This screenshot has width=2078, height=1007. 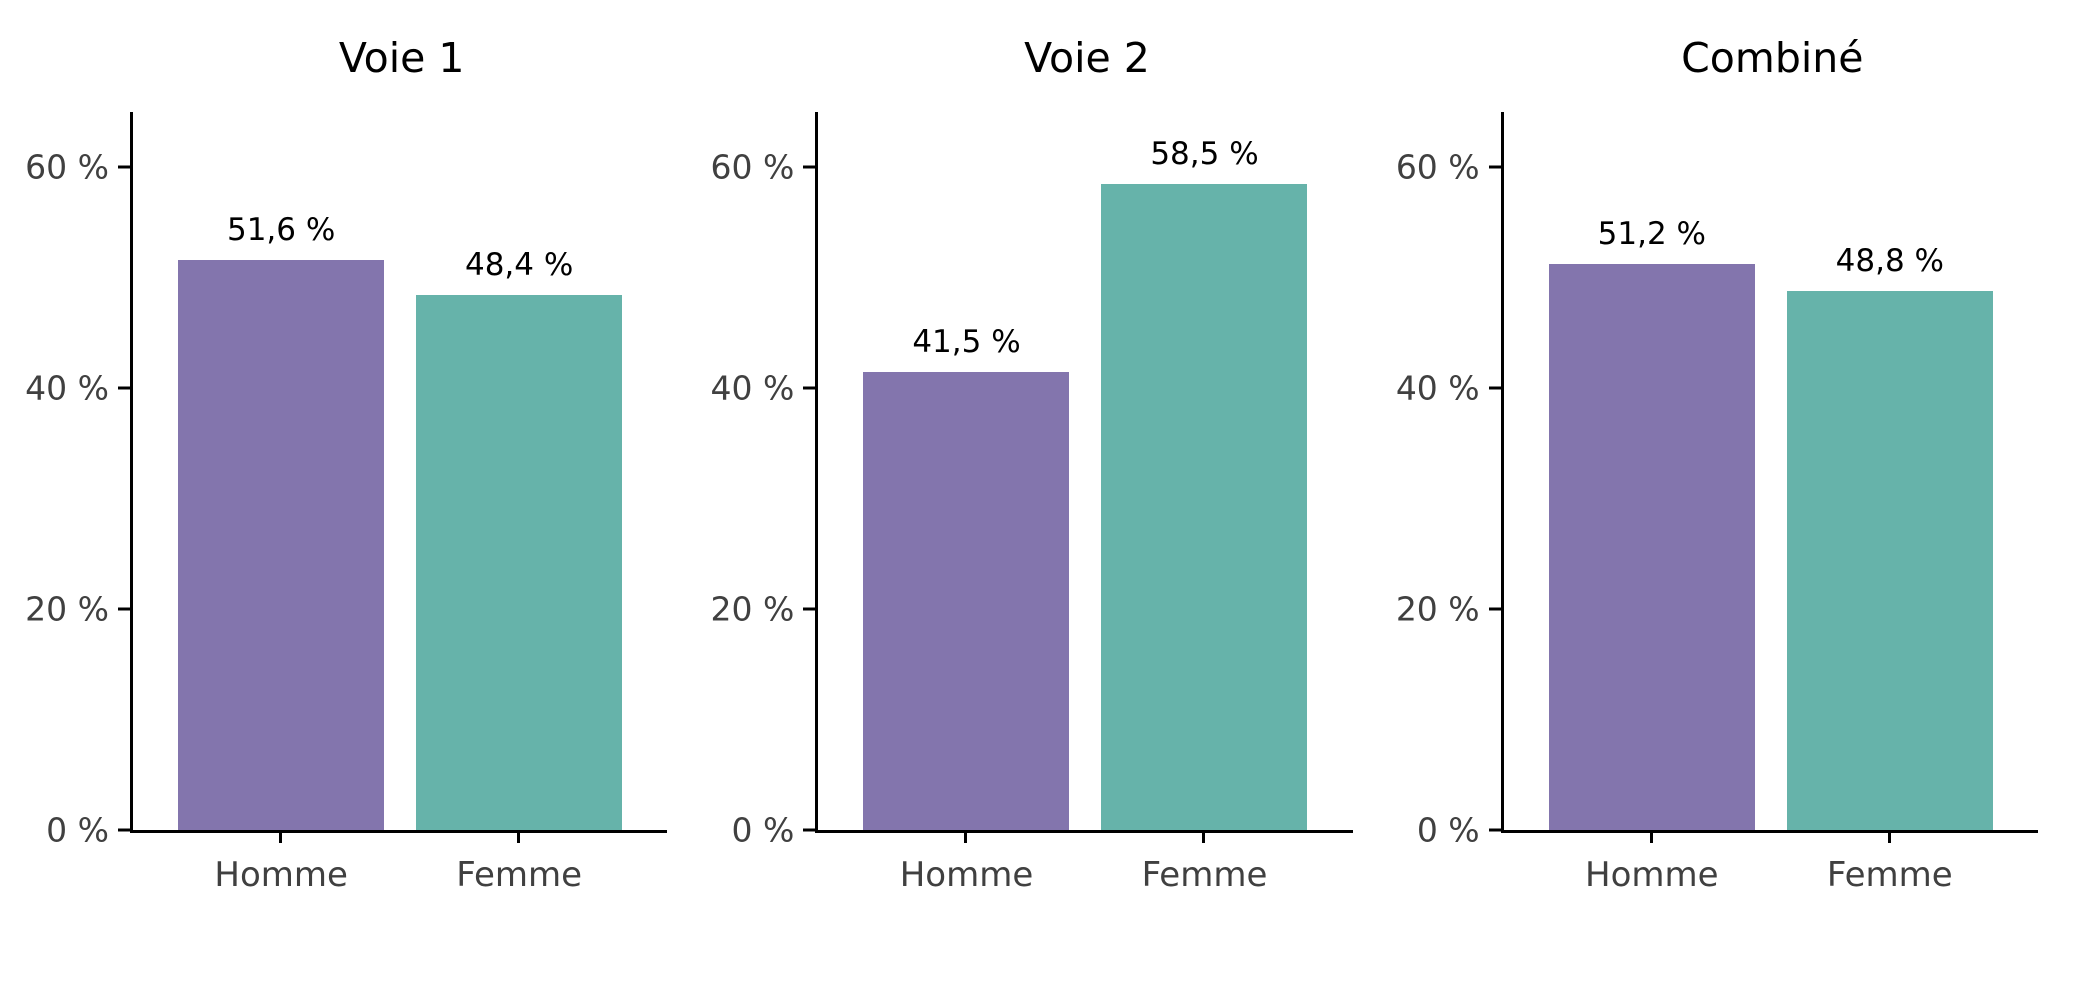 I want to click on bar-group-homme: 41,5 % Homme, so click(x=966, y=502).